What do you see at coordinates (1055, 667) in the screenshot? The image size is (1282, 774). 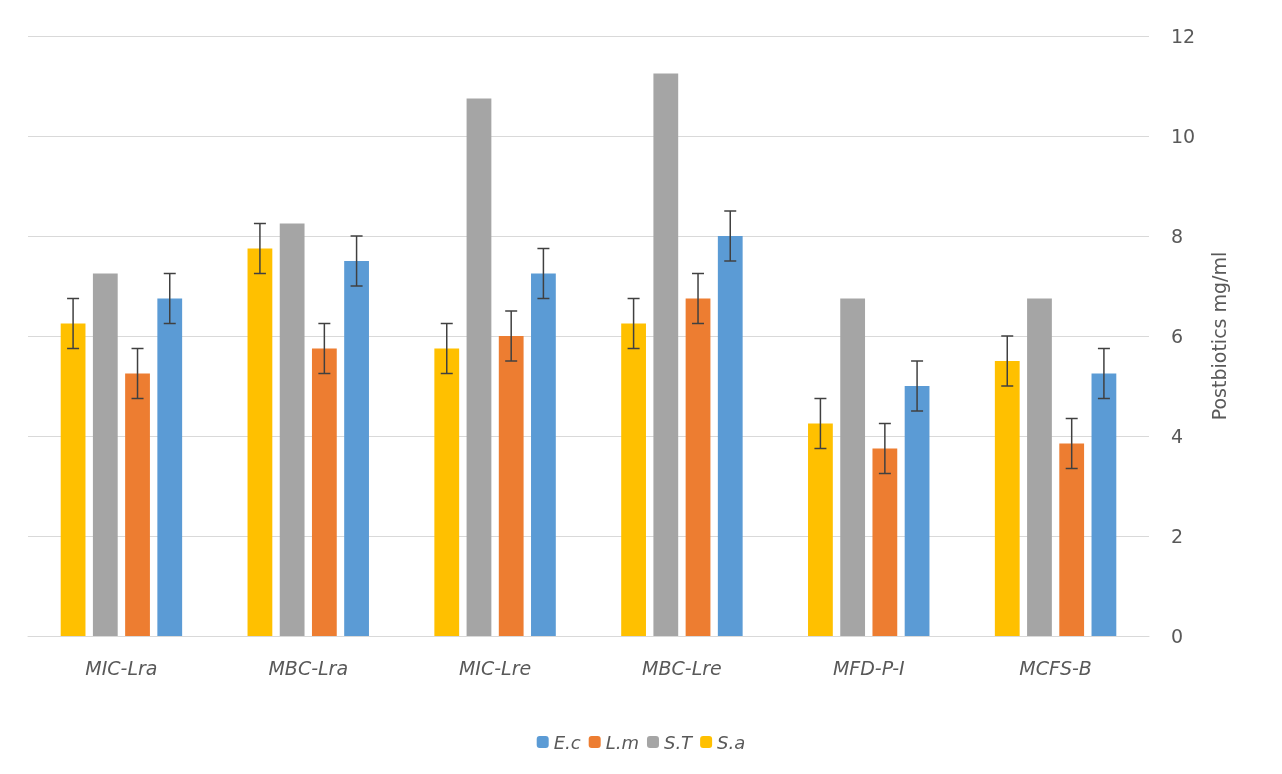 I see `x-tick-label: MCFS-B` at bounding box center [1055, 667].